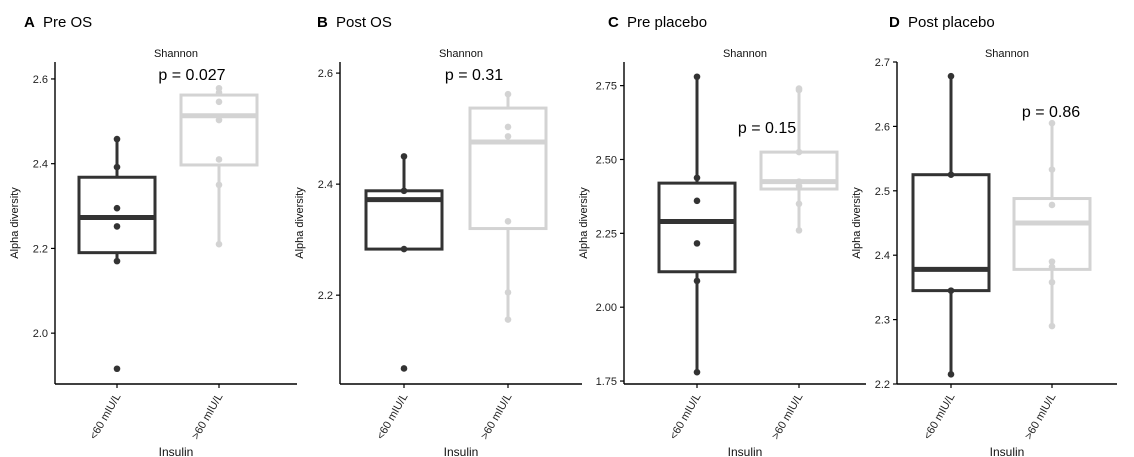 Image resolution: width=1134 pixels, height=457 pixels. Describe the element at coordinates (606, 382) in the screenshot. I see `y-tick-label: 1.75` at that location.